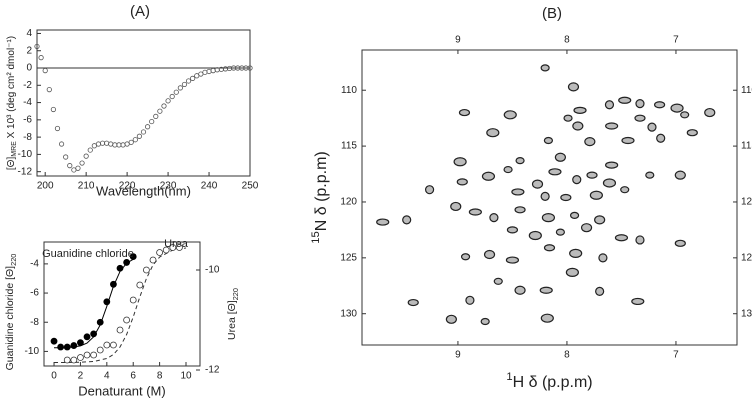 This screenshot has width=752, height=406. I want to click on panel-label: (A), so click(140, 11).